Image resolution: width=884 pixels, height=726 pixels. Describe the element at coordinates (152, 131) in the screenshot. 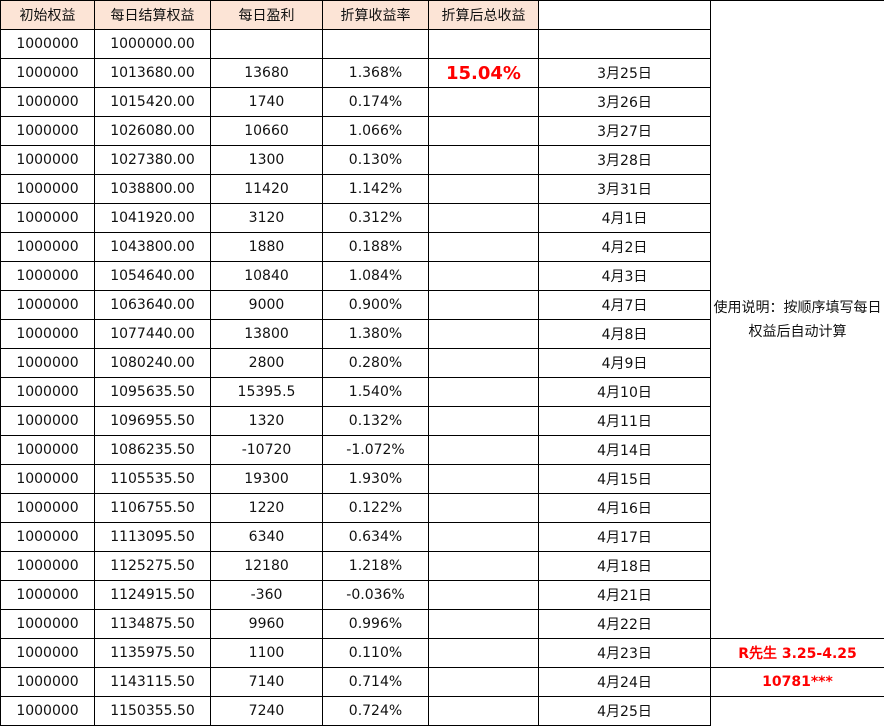

I see `settlement-equity-cell: 1026080.00` at that location.